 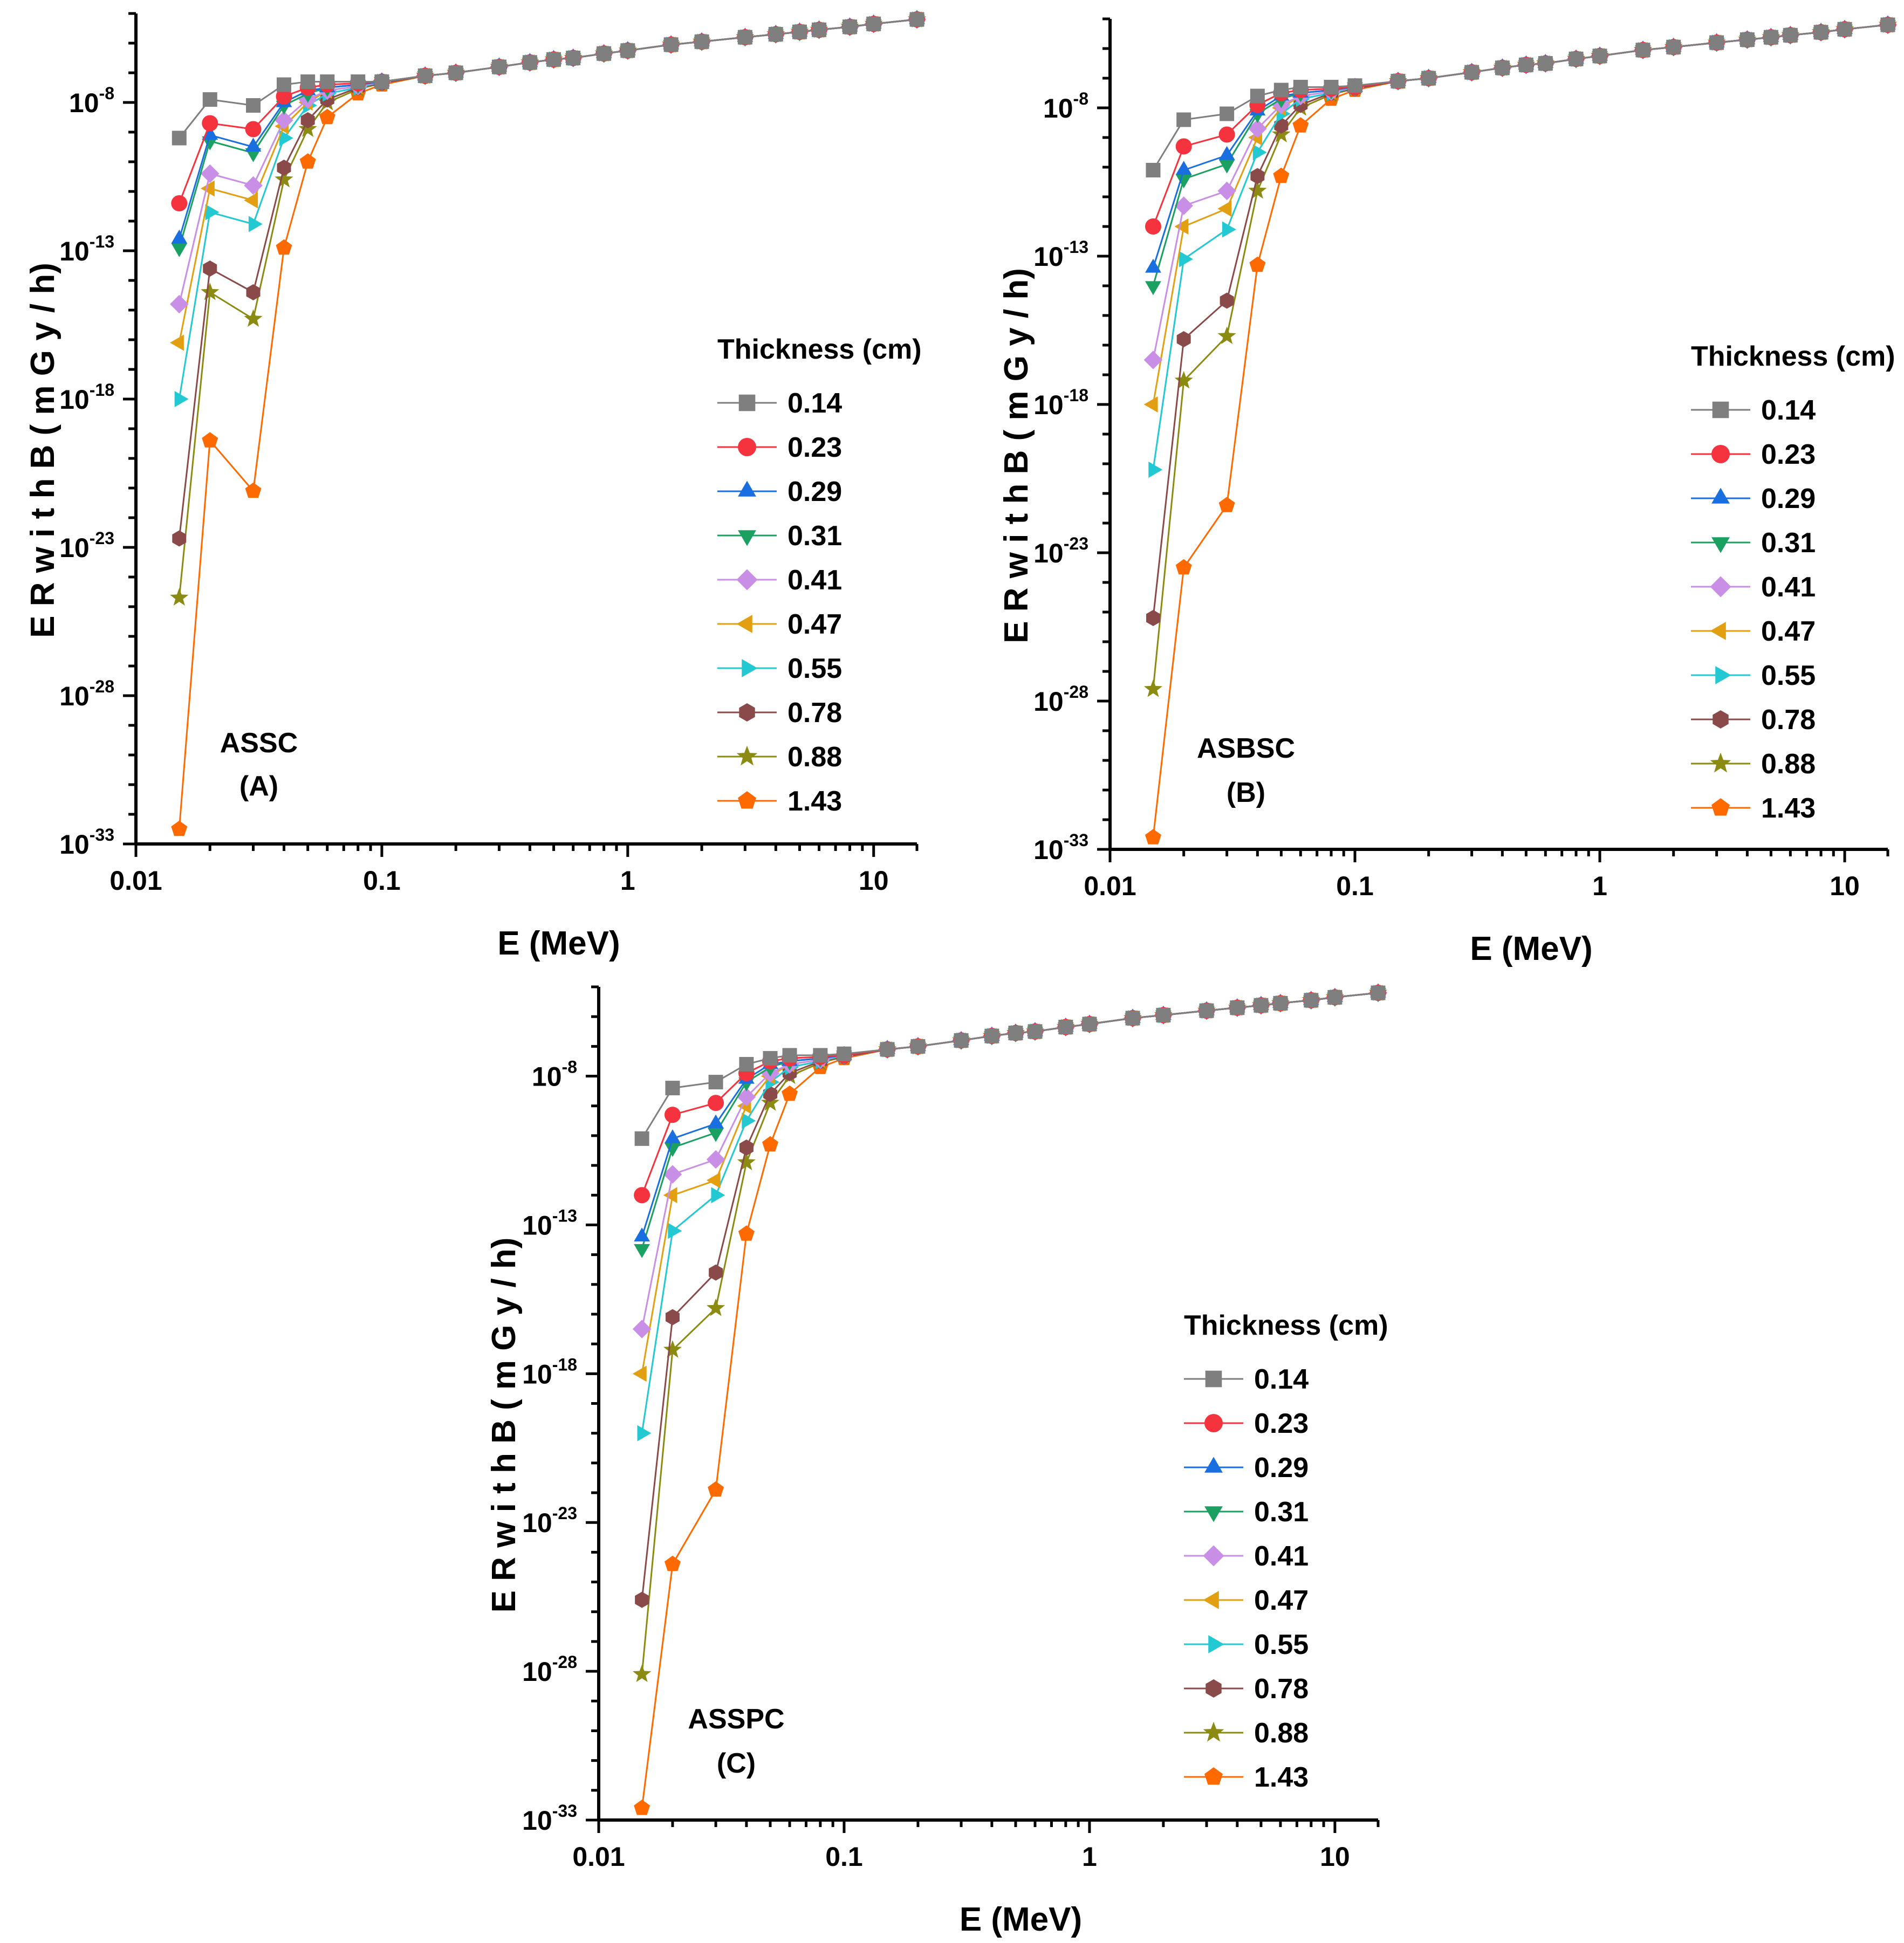 What do you see at coordinates (258, 786) in the screenshot?
I see `panel-label: (A)` at bounding box center [258, 786].